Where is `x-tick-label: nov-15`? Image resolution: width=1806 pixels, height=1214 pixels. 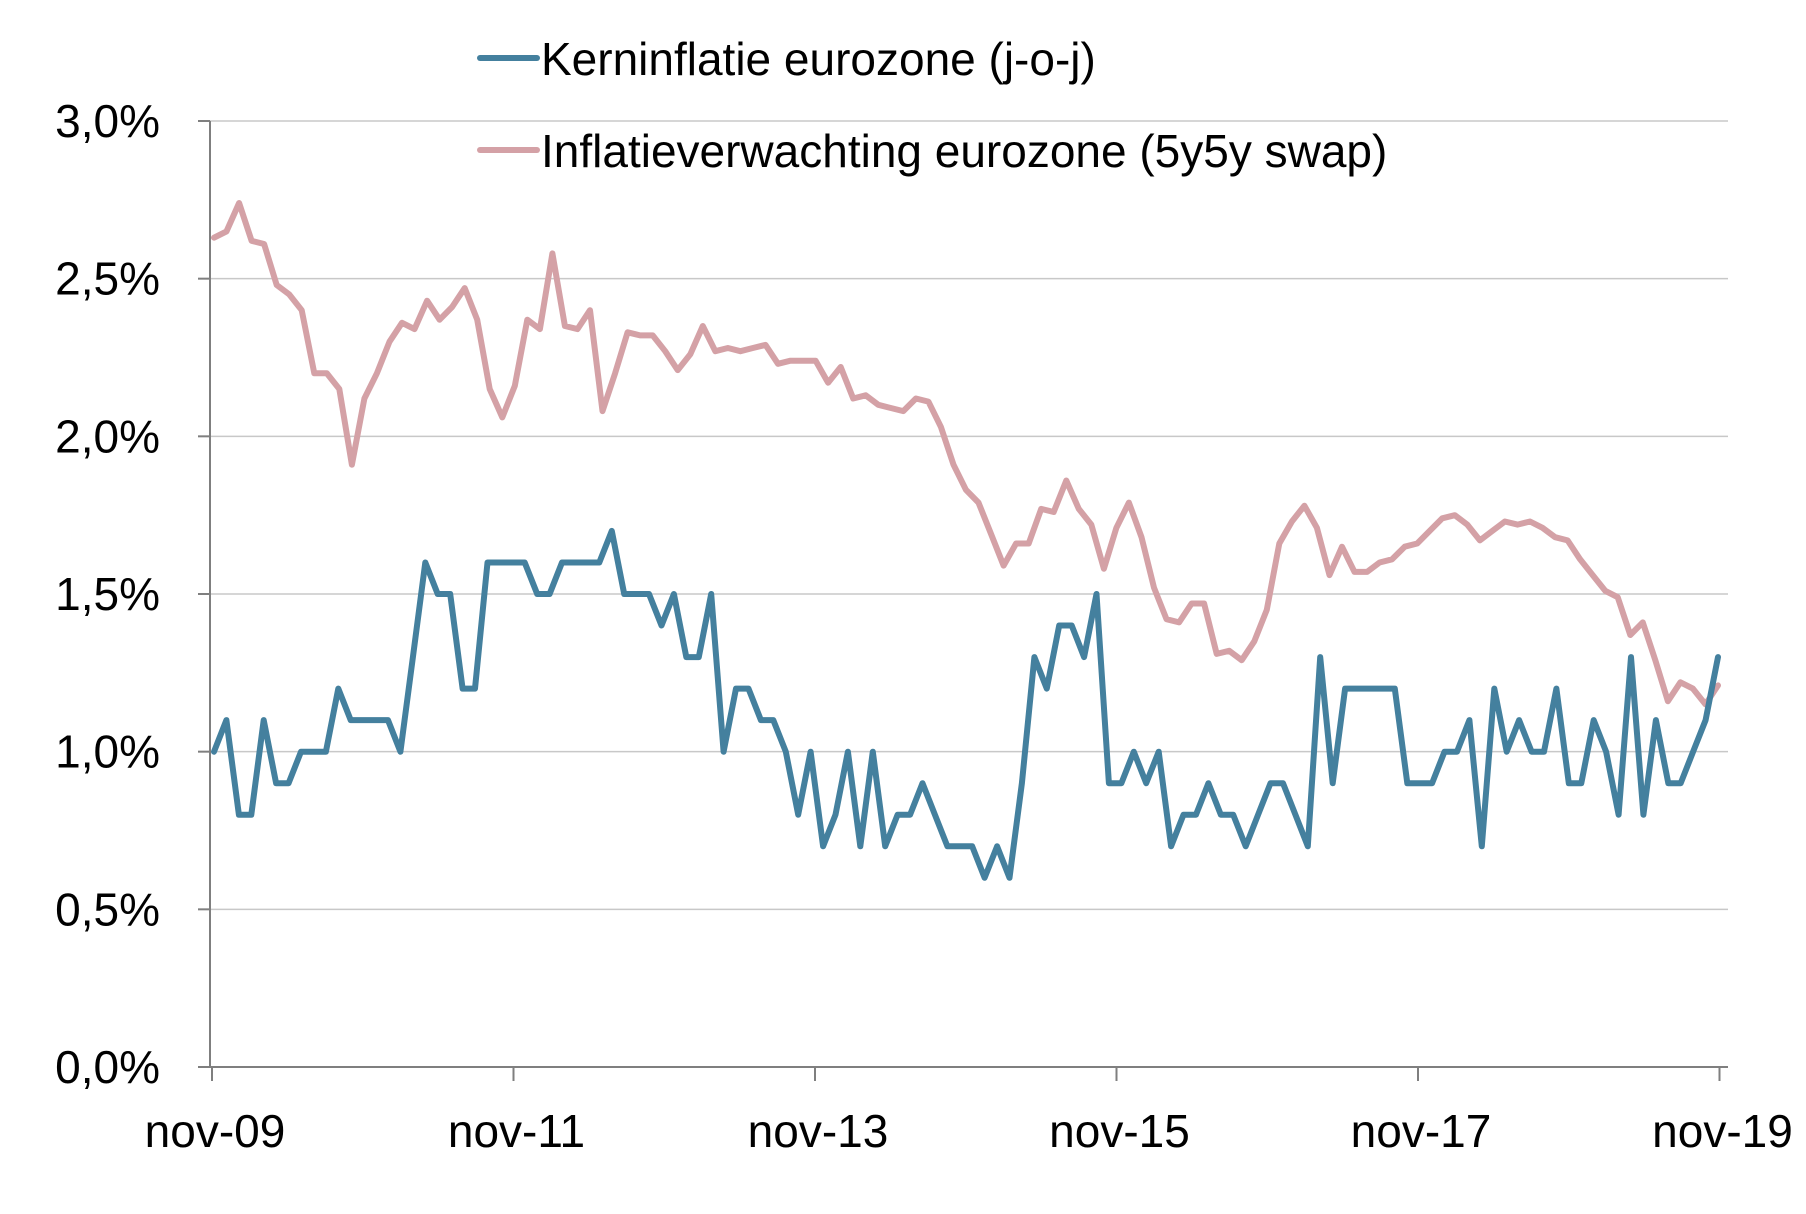 x-tick-label: nov-15 is located at coordinates (1119, 1131).